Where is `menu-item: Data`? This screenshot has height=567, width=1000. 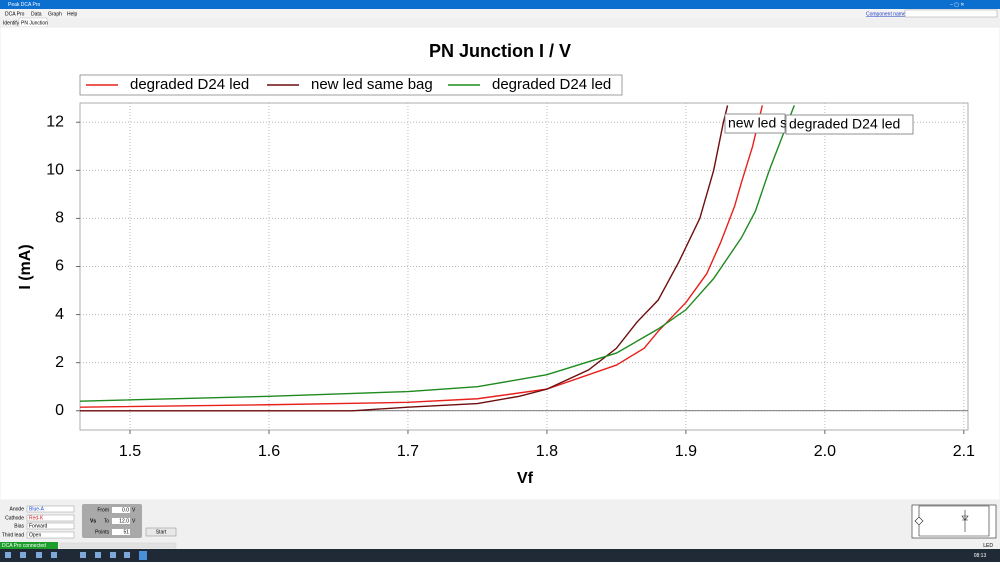 menu-item: Data is located at coordinates (36, 14).